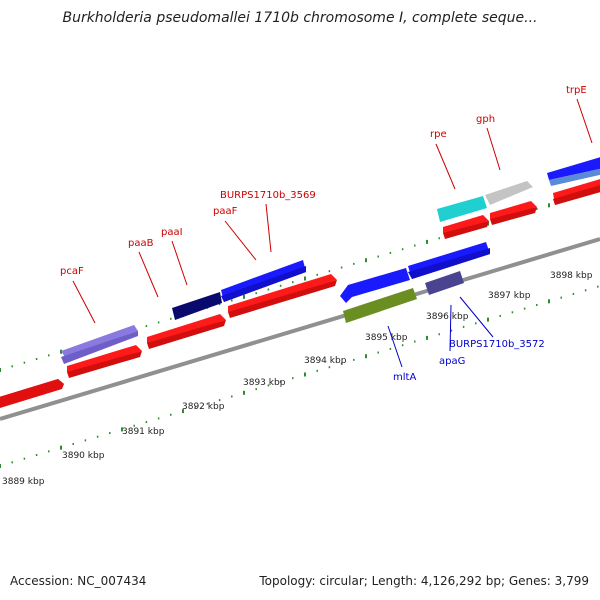  Describe the element at coordinates (445, 166) in the screenshot. I see `leader-rpe` at that location.